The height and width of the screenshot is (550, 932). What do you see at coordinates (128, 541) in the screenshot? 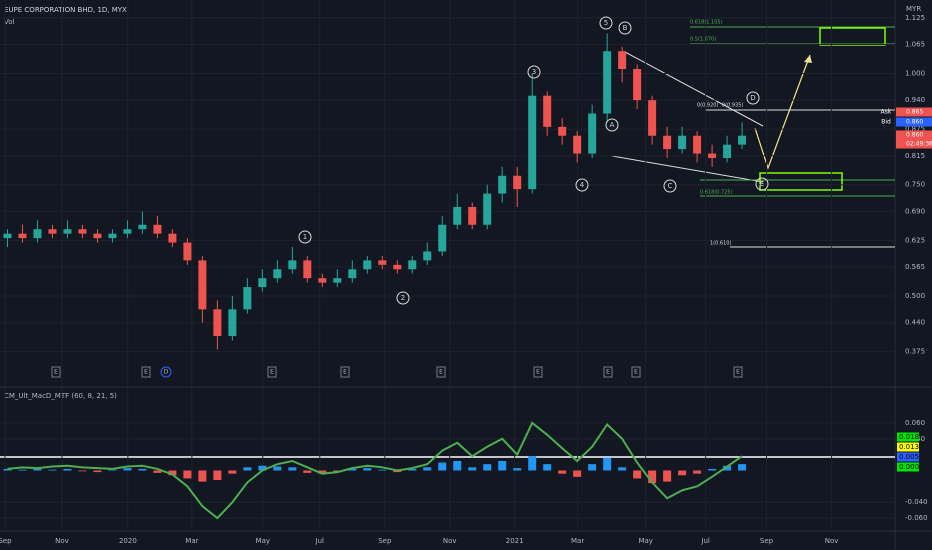
I see `x-tick-label: 2020` at bounding box center [128, 541].